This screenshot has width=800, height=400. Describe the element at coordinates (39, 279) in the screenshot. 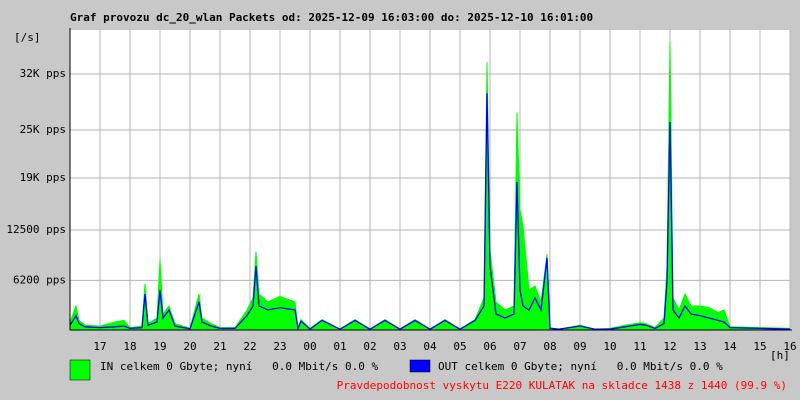

I see `y-tick-label: 6200 pps` at that location.